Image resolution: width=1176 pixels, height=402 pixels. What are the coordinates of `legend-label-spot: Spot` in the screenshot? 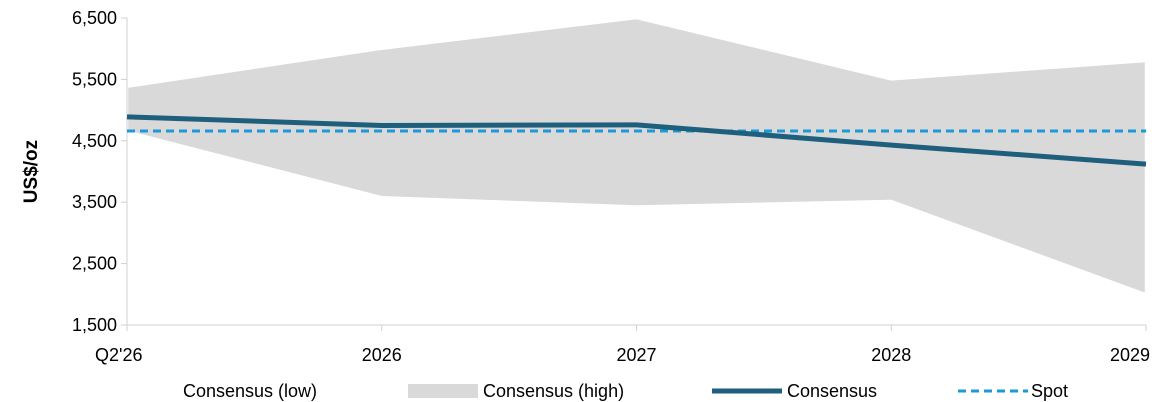 It's located at (1049, 391).